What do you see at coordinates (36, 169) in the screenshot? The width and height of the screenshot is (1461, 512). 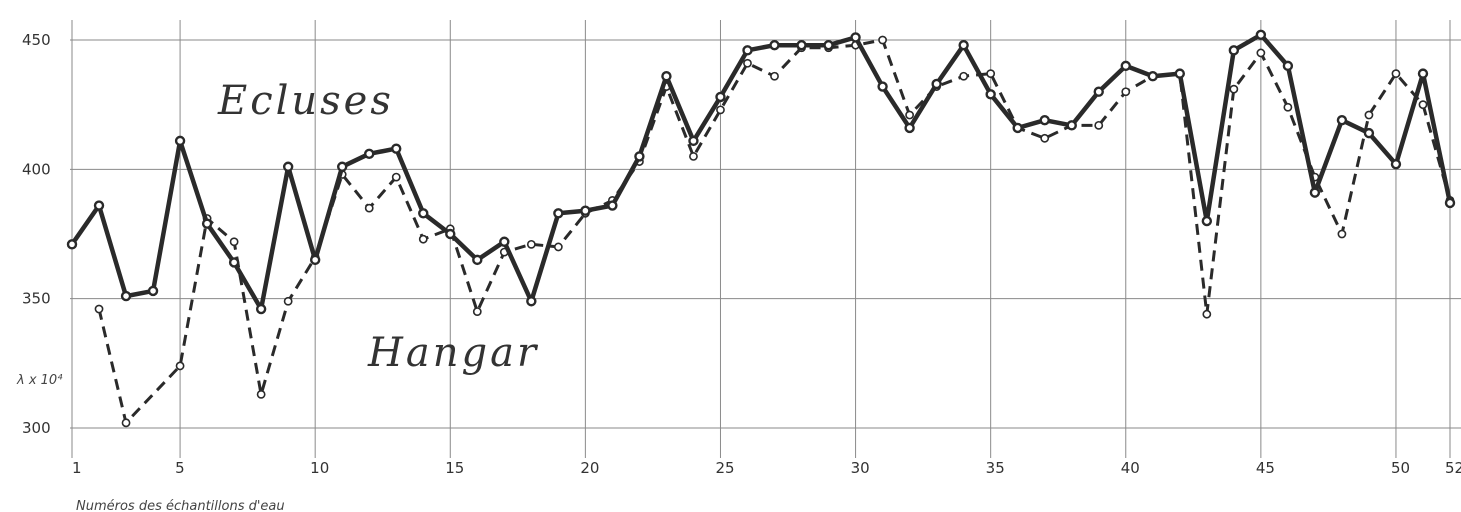 I see `y-tick-label: 400` at bounding box center [36, 169].